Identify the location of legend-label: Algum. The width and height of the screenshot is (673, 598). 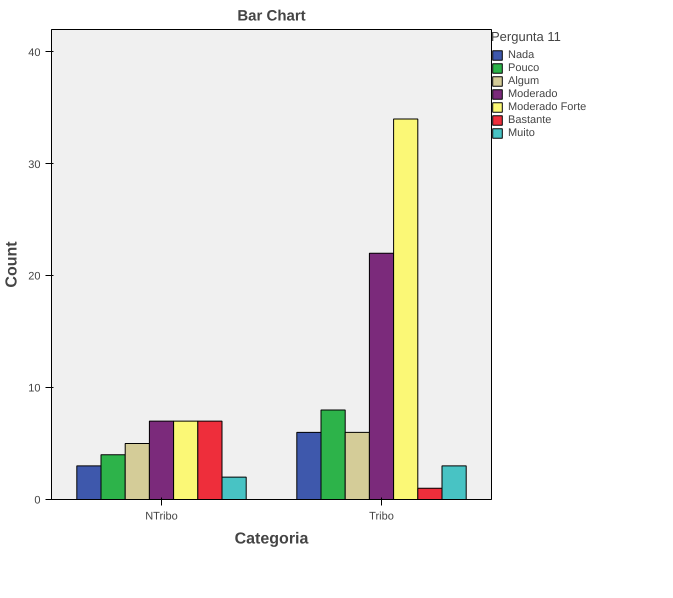
(524, 81).